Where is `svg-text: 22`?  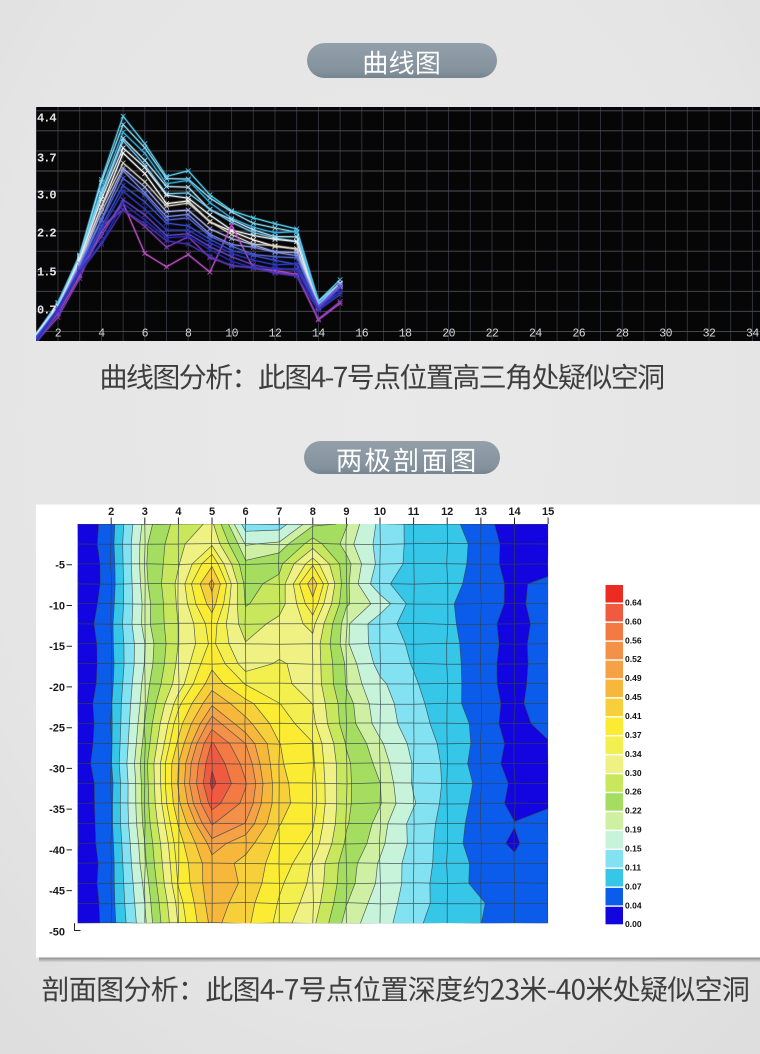
svg-text: 22 is located at coordinates (492, 334).